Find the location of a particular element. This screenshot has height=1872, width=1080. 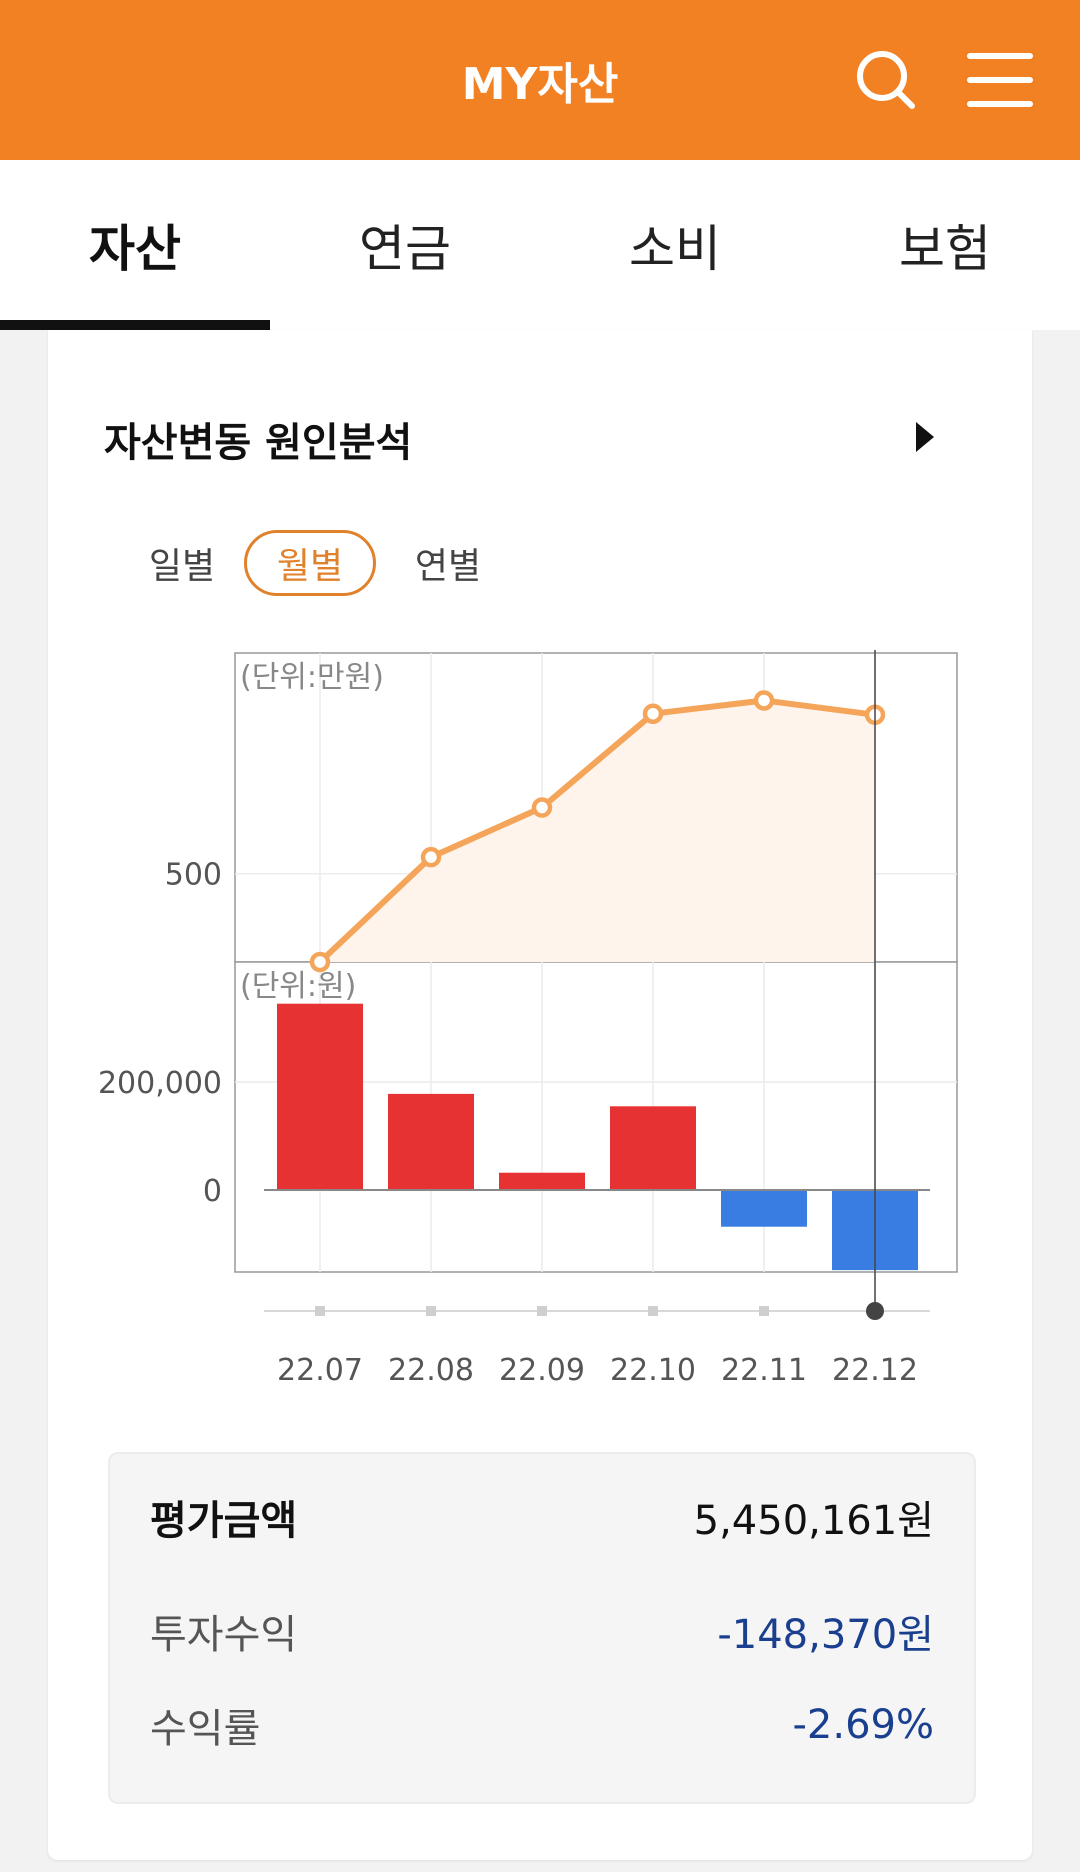

tab-bar: 자산 연금 소비 보험 is located at coordinates (540, 245).